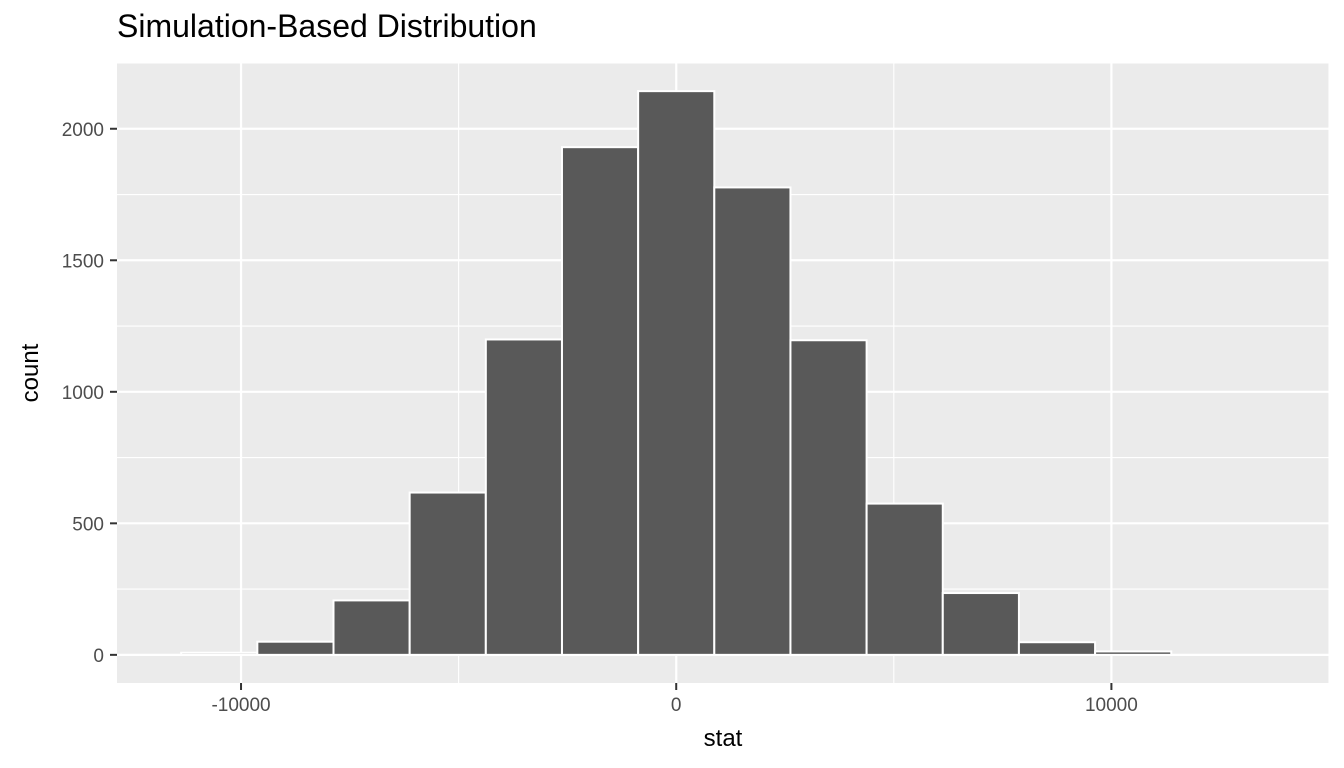 This screenshot has height=768, width=1344. What do you see at coordinates (723, 738) in the screenshot?
I see `x-axis-title: stat` at bounding box center [723, 738].